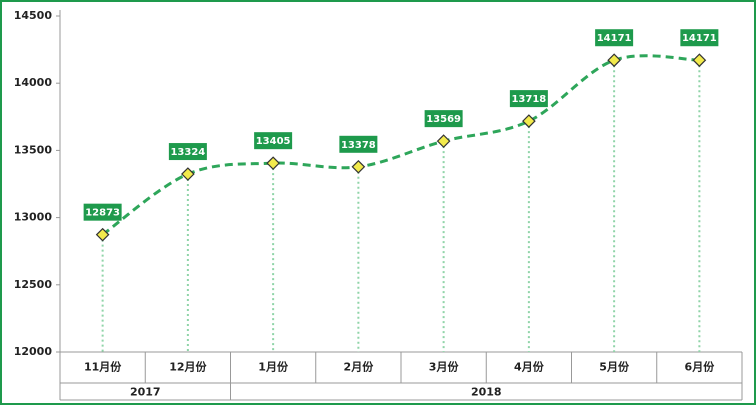 Image resolution: width=756 pixels, height=405 pixels. Describe the element at coordinates (188, 367) in the screenshot. I see `x-tick-label: 12月份` at that location.